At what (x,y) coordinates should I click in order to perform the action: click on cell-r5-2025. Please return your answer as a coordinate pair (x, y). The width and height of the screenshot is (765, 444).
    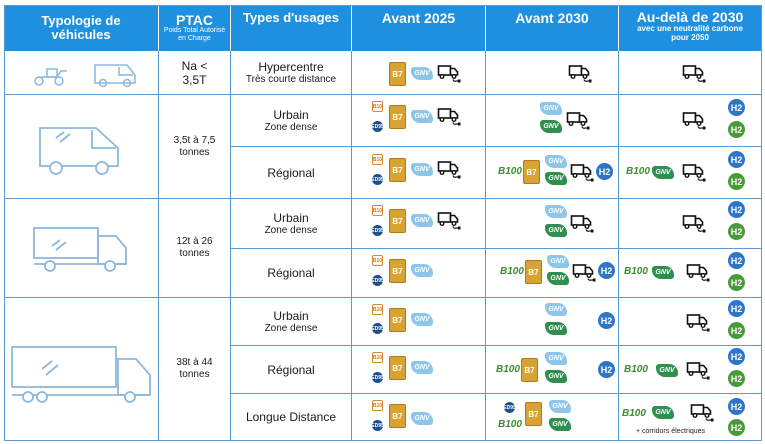
    Looking at the image, I should click on (419, 273).